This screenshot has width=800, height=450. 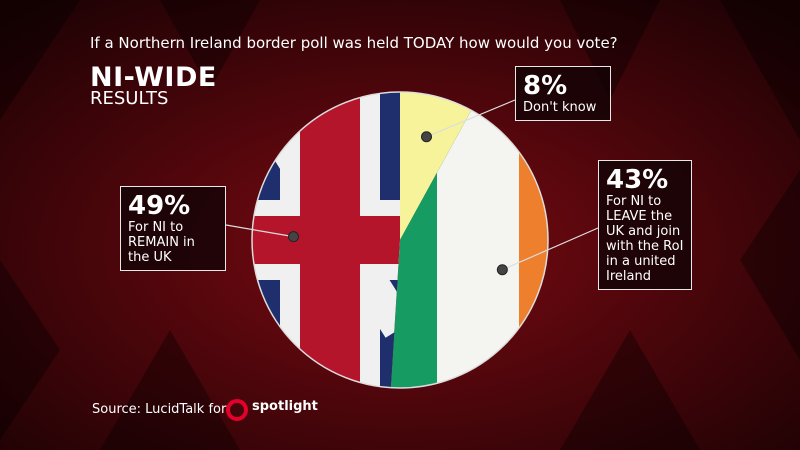 What do you see at coordinates (285, 406) in the screenshot?
I see `logo: spotlight` at bounding box center [285, 406].